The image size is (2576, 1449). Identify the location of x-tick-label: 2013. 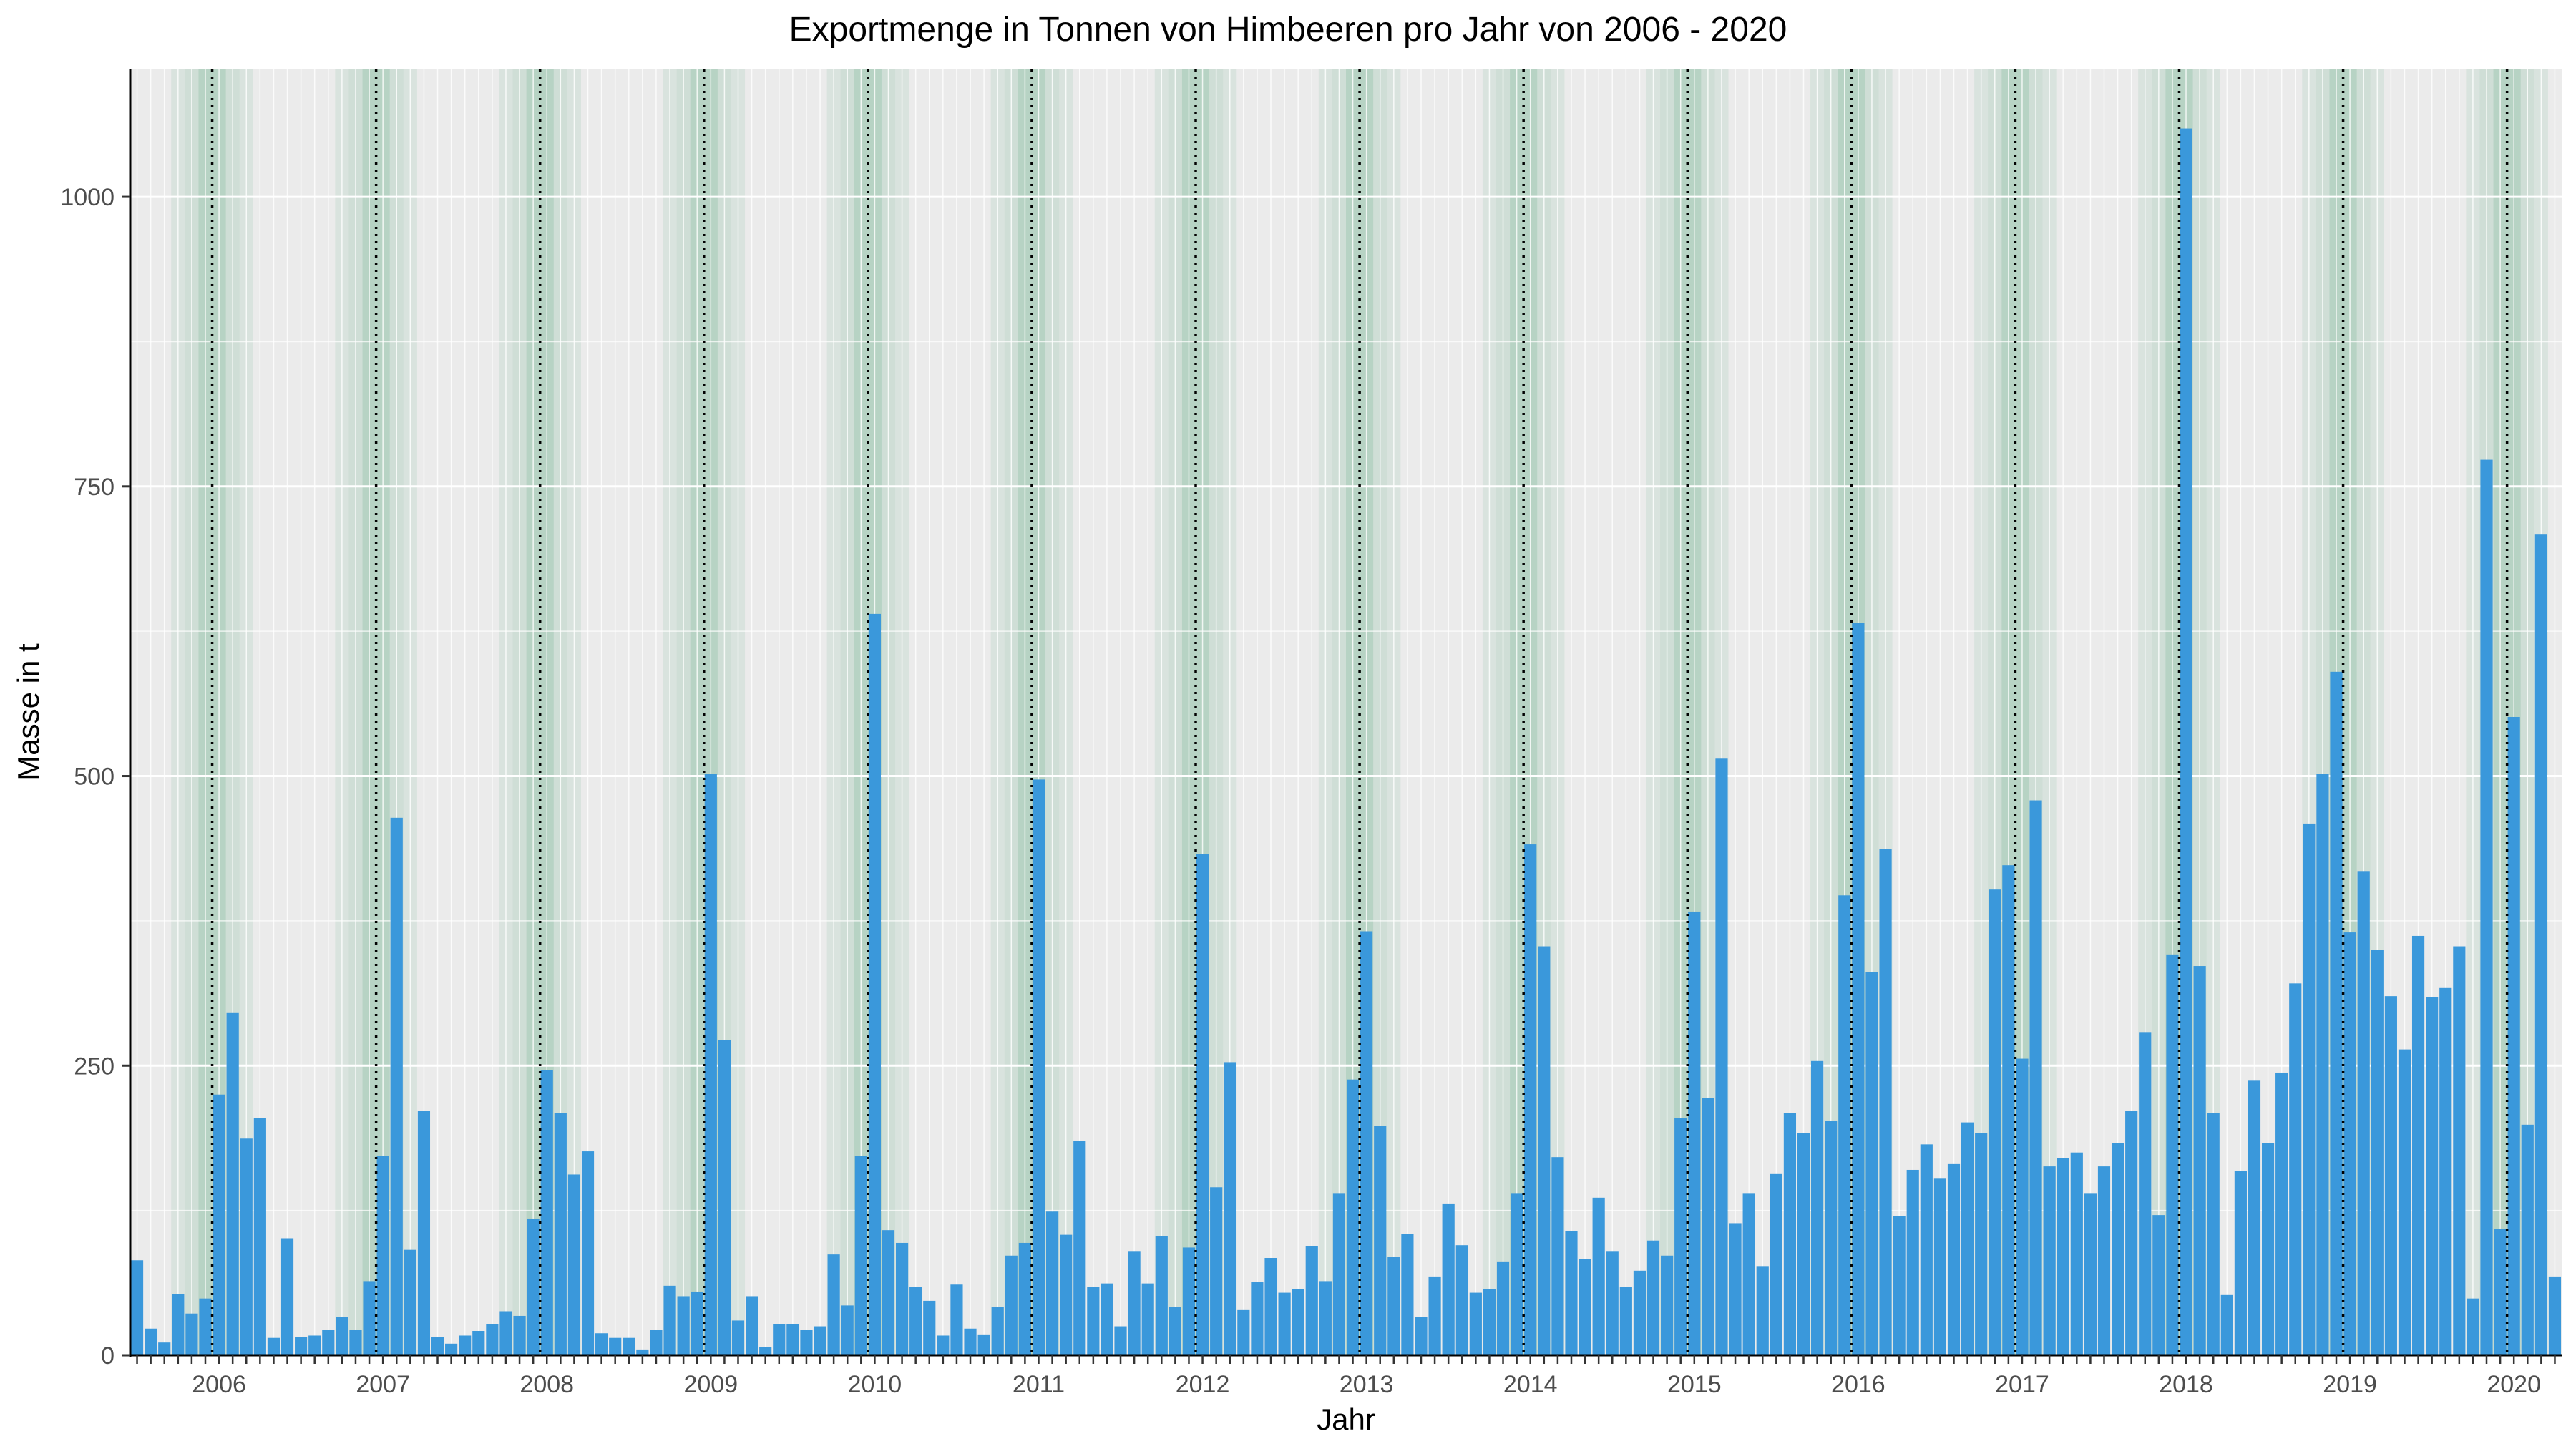
(1367, 1384).